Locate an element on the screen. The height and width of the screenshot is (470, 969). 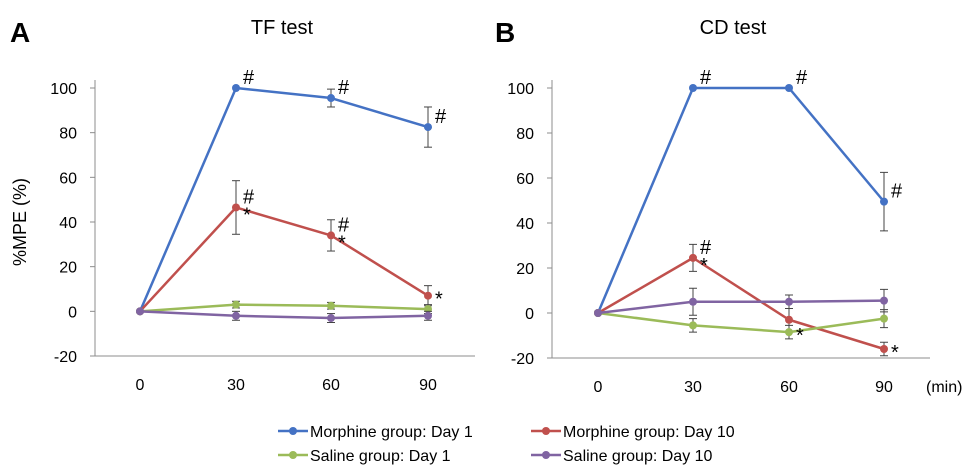
series-2: #** is located at coordinates (746, 300).